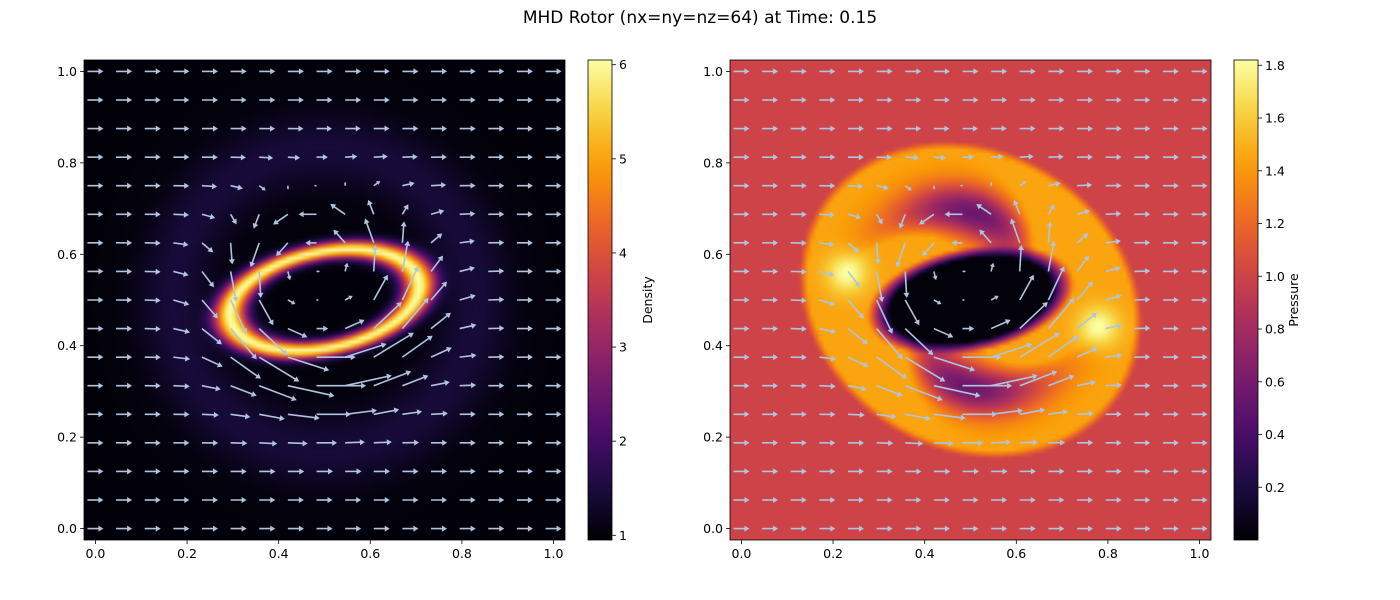 This screenshot has height=600, width=1400. I want to click on x-tick-label: 0.0, so click(742, 553).